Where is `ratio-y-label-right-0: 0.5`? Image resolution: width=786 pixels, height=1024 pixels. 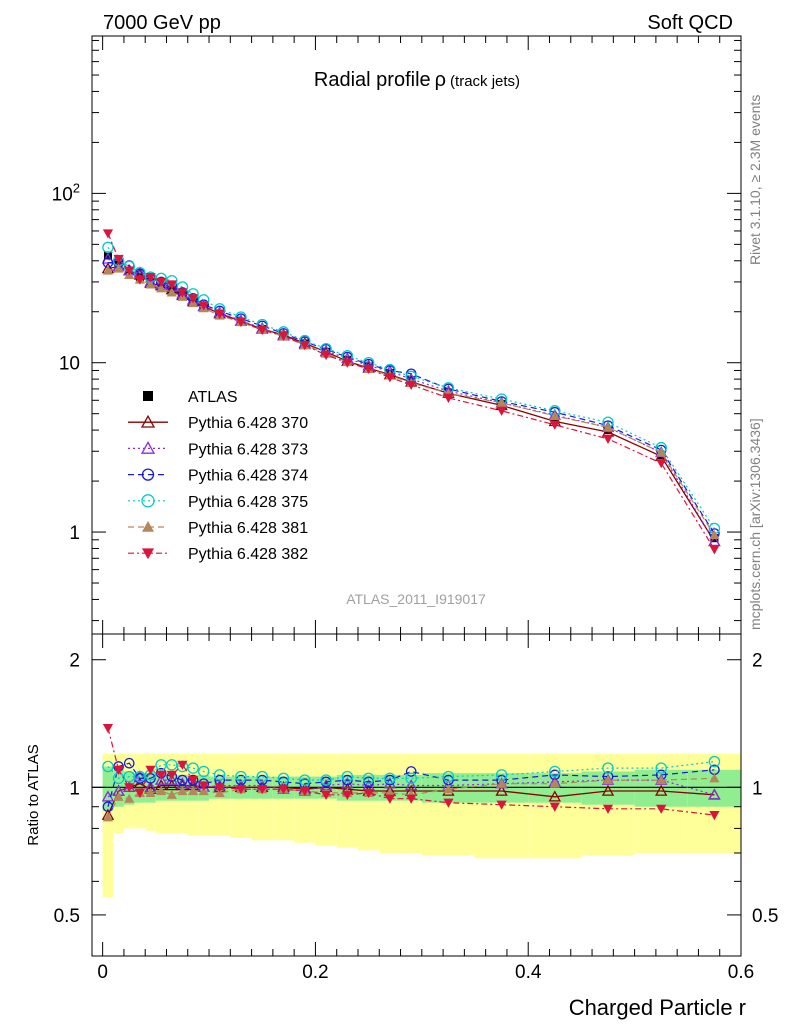 ratio-y-label-right-0: 0.5 is located at coordinates (765, 916).